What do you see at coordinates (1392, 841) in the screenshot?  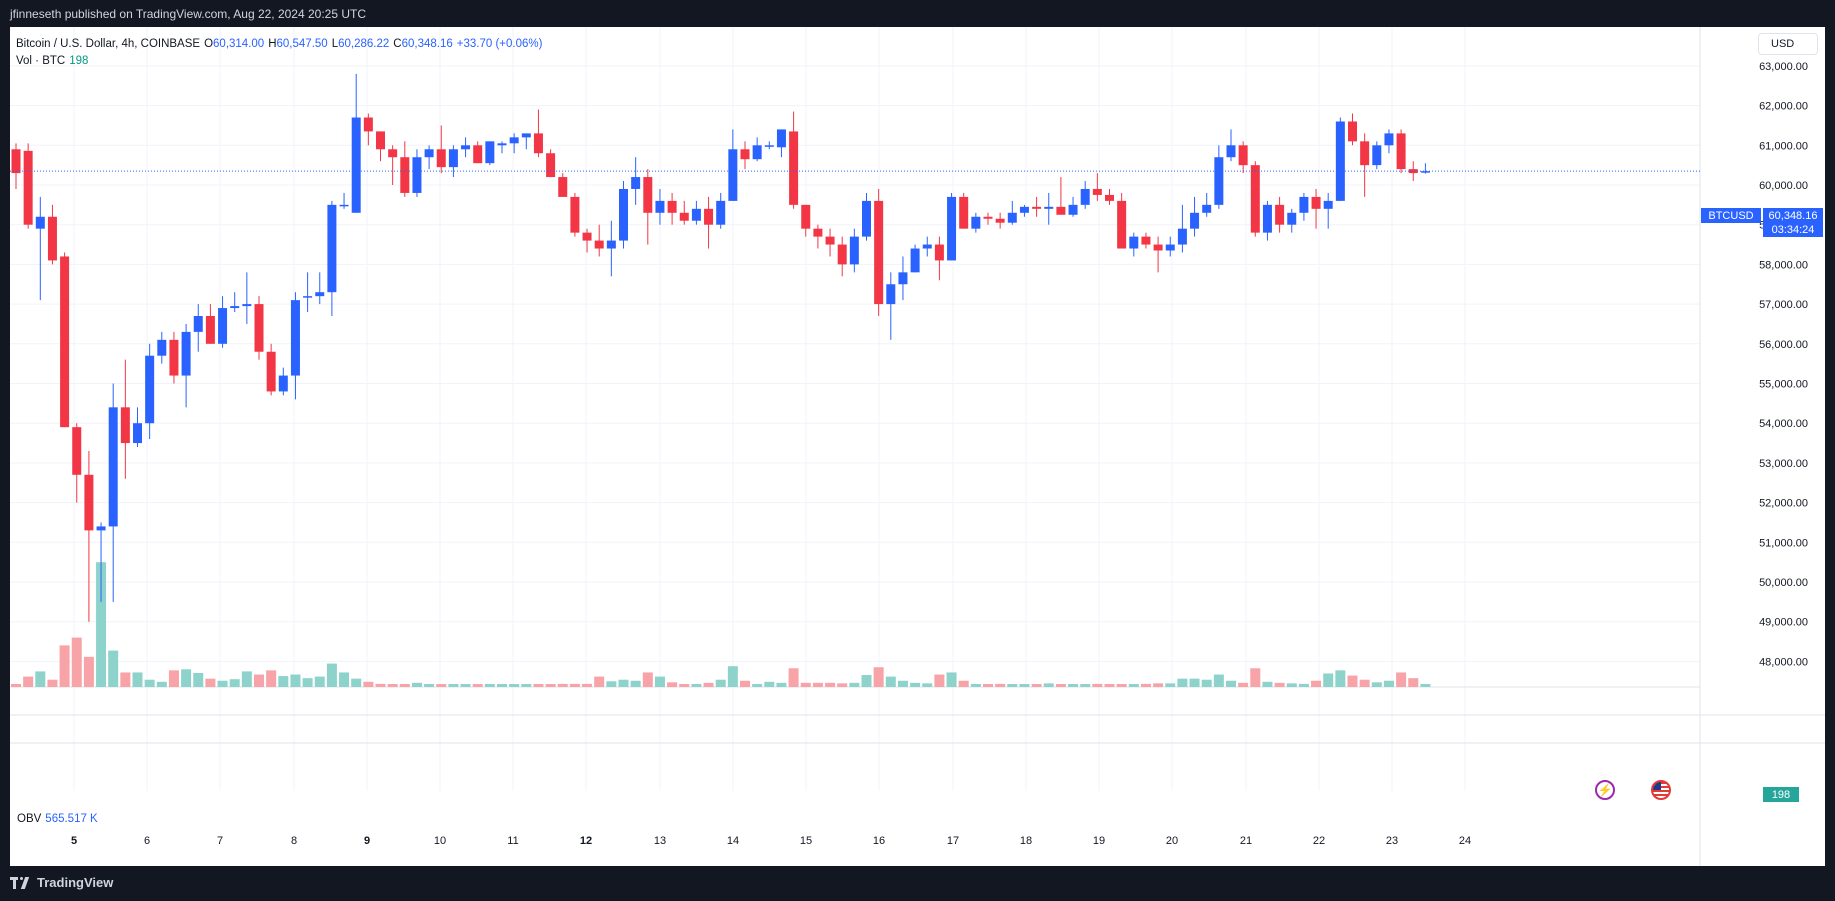 I see `time-axis-label: 23` at bounding box center [1392, 841].